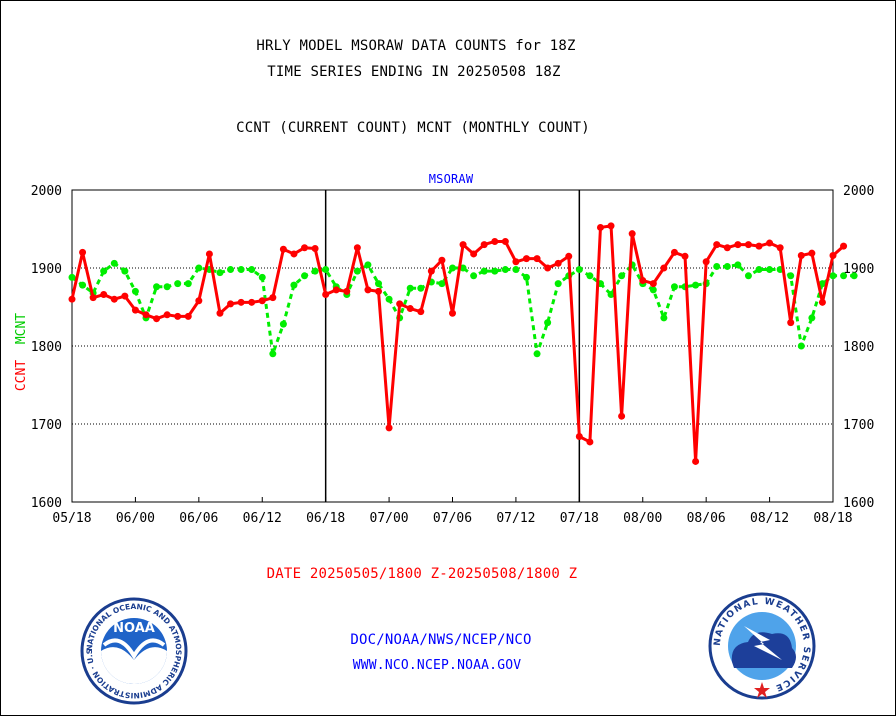 The image size is (896, 716). Describe the element at coordinates (416, 46) in the screenshot. I see `chart-title-line1: HRLY MODEL MSORAW DATA COUNTS for 18Z` at that location.